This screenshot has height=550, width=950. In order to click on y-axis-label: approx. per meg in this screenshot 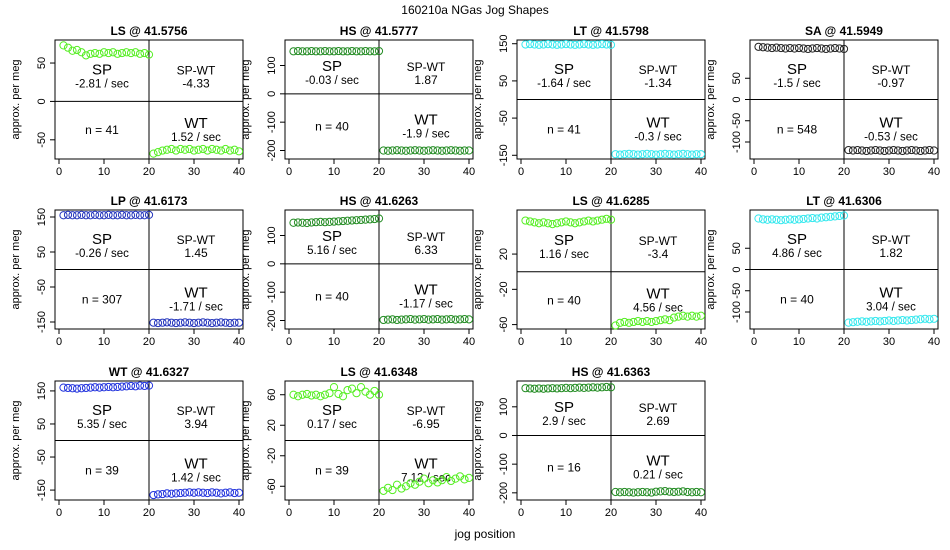, I will do `click(246, 269)`.